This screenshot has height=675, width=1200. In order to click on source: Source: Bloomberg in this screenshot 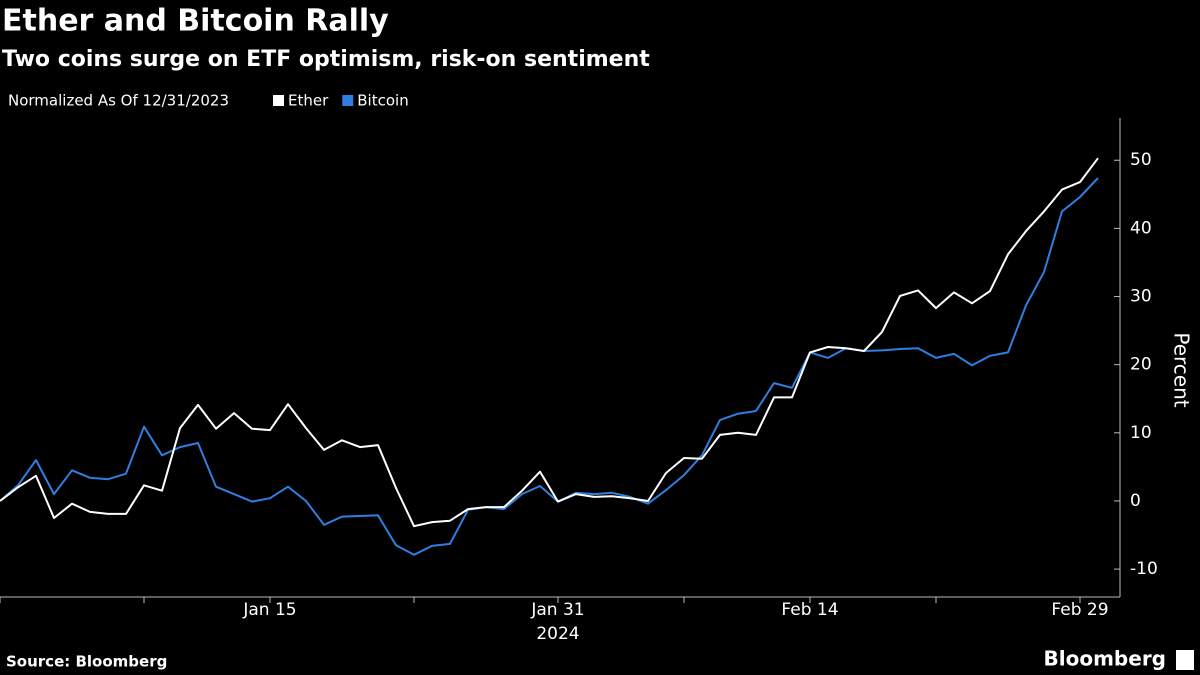, I will do `click(86, 662)`.